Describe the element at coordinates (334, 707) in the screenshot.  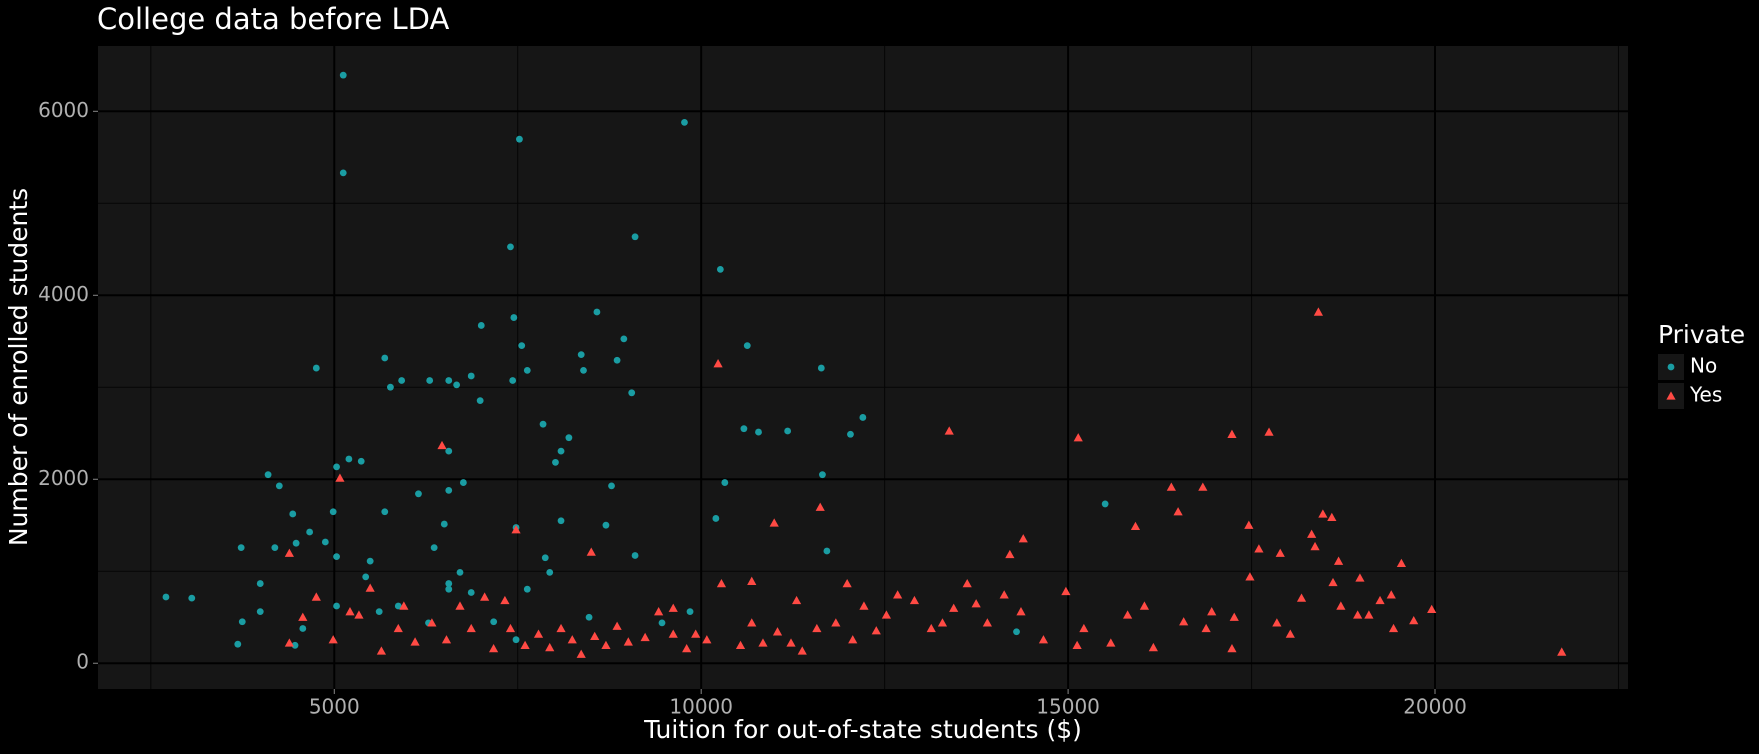
I see `x-tick-label: 5000` at that location.